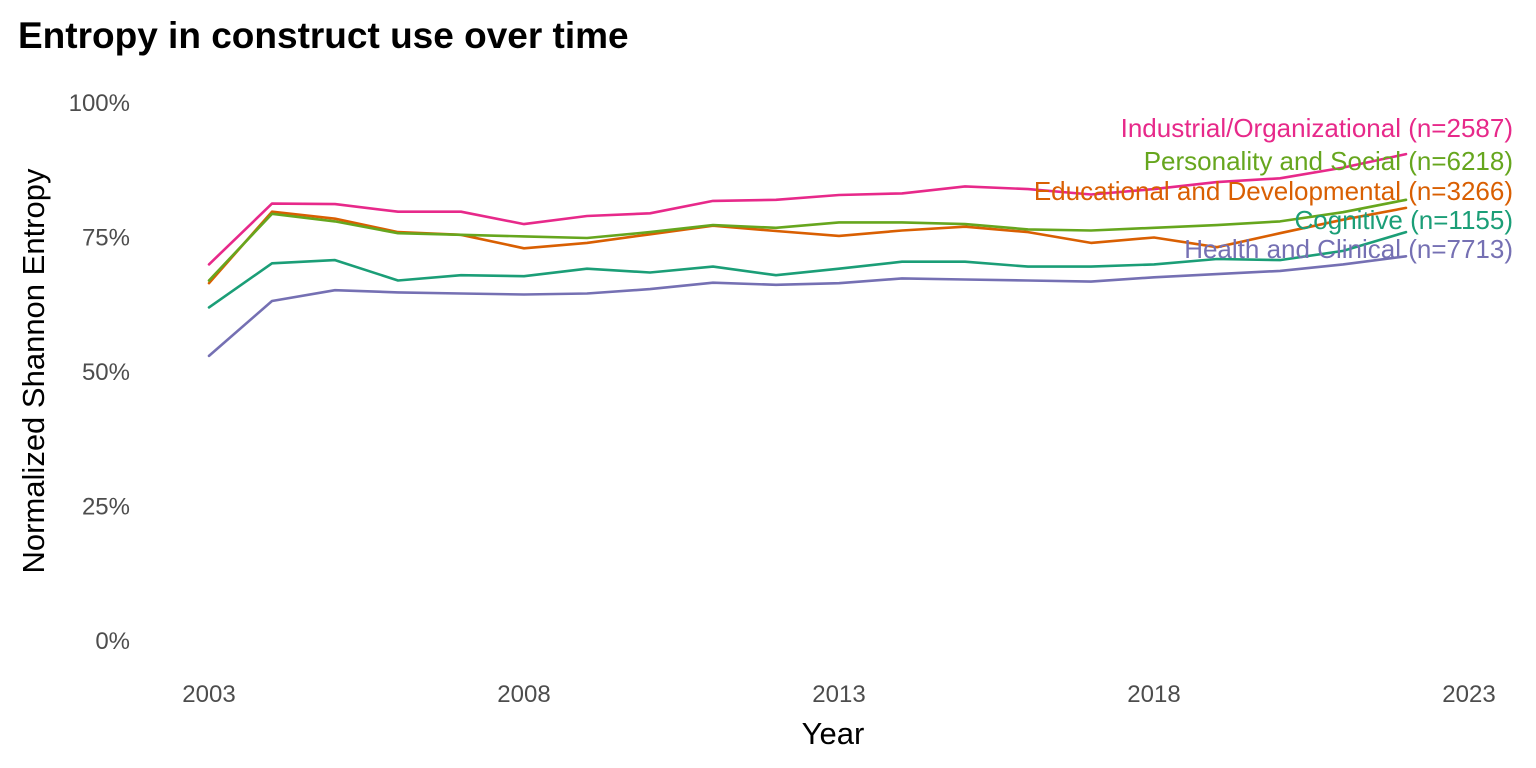 The width and height of the screenshot is (1536, 768). Describe the element at coordinates (1153, 694) in the screenshot. I see `x-tick-label: 2018` at that location.